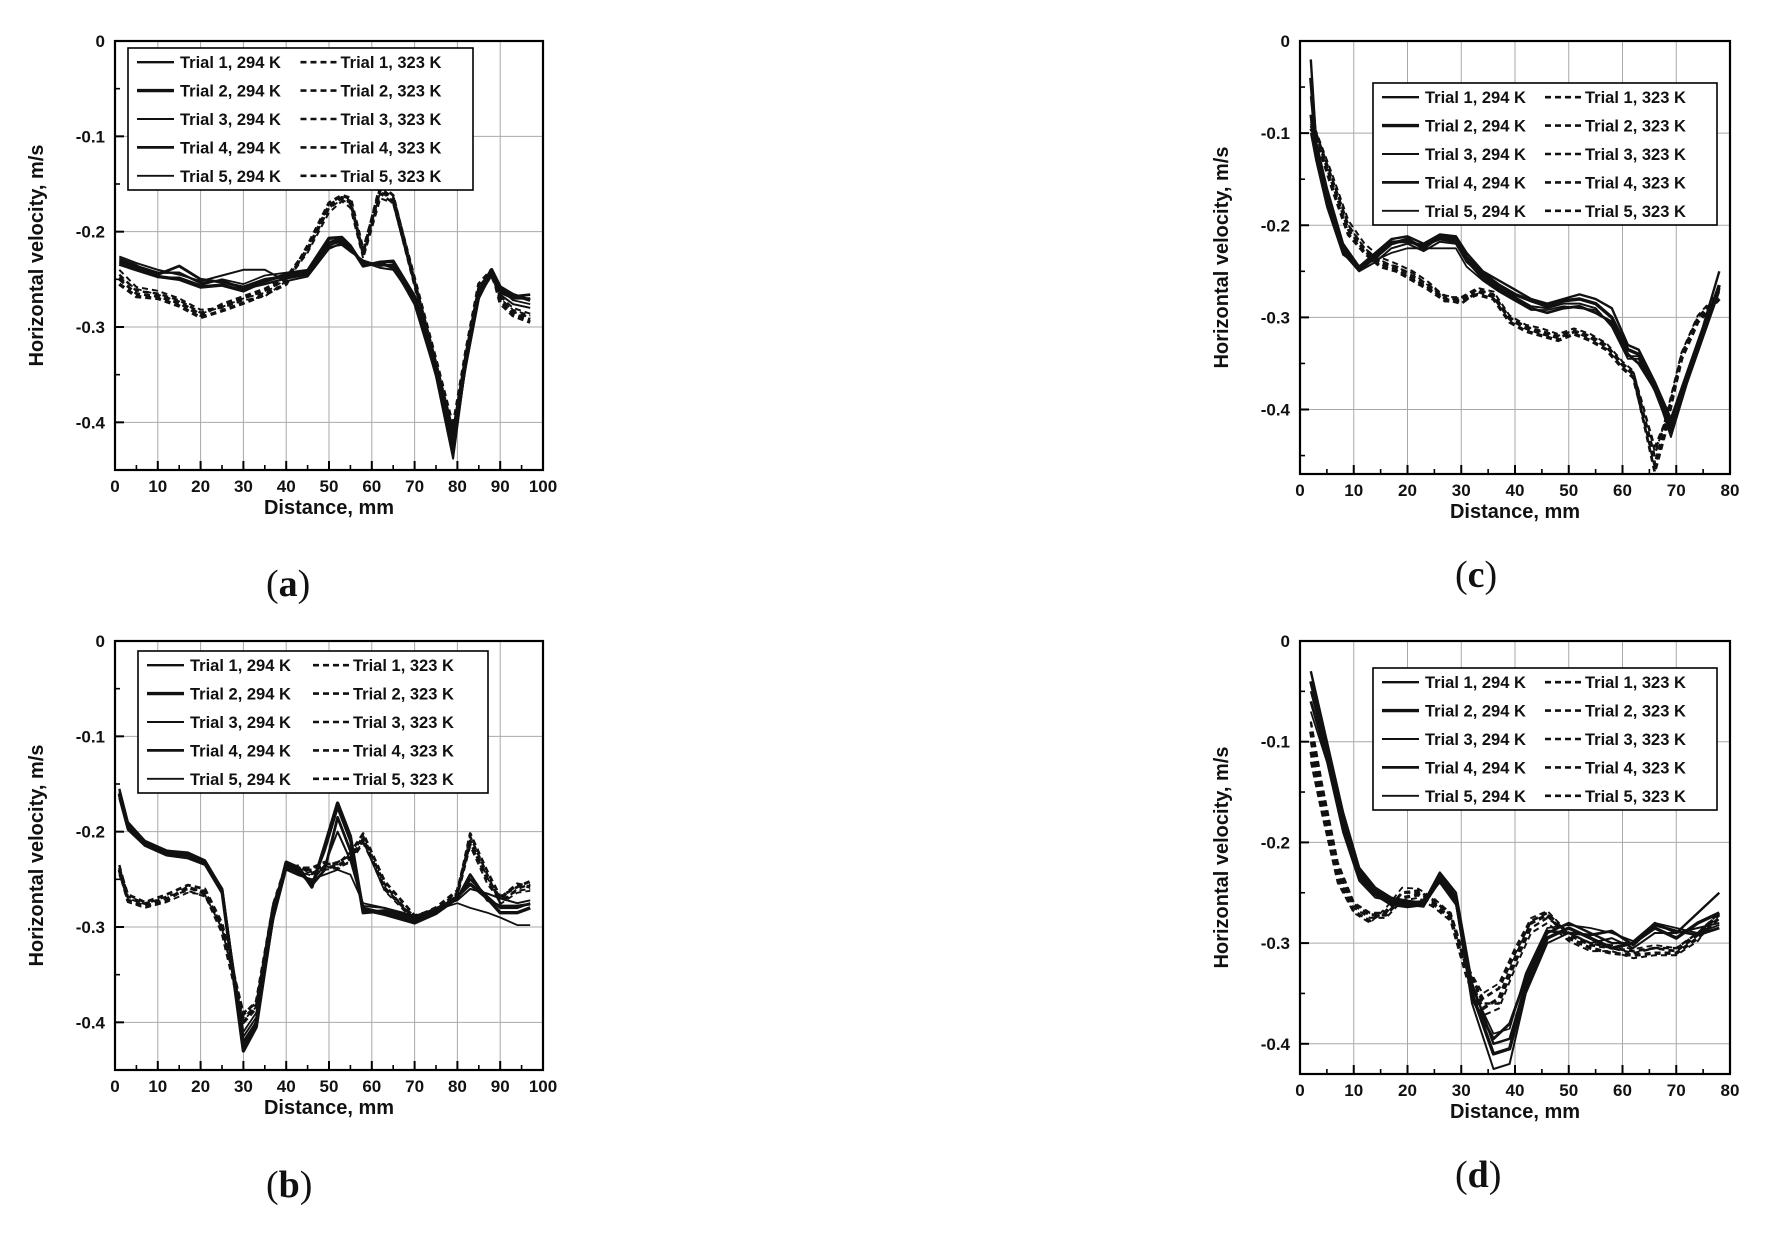  I want to click on panel-label-b: (b), so click(289, 1185).